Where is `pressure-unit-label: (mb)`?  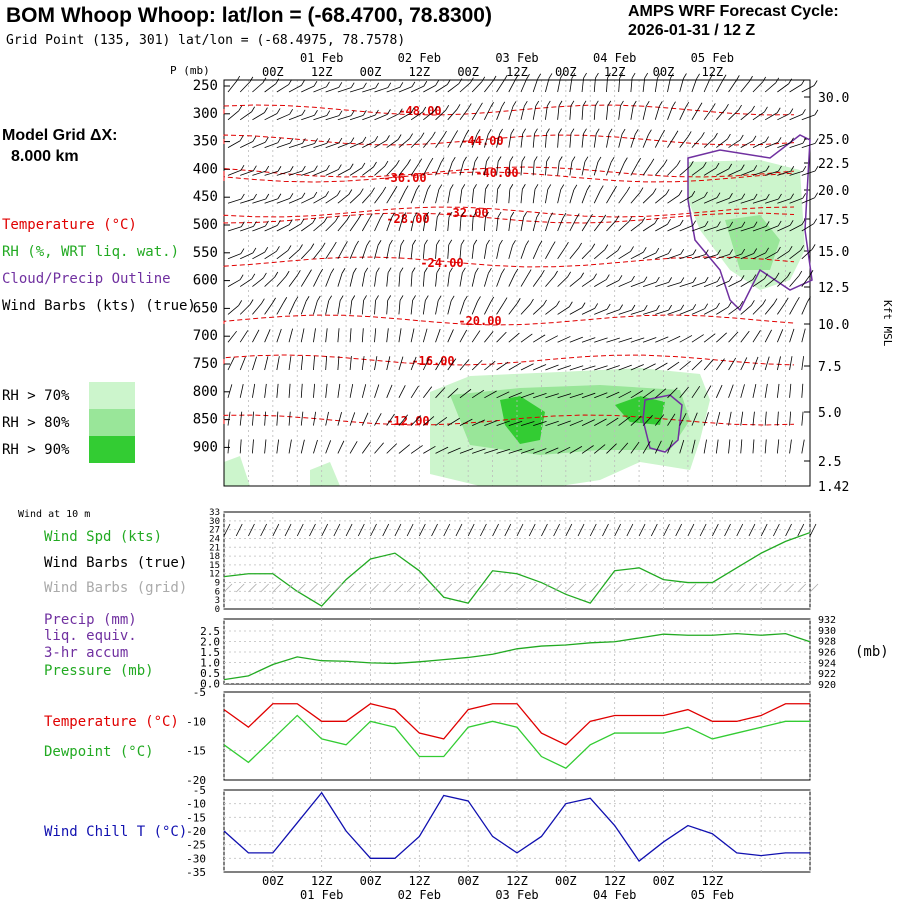 pressure-unit-label: (mb) is located at coordinates (872, 652).